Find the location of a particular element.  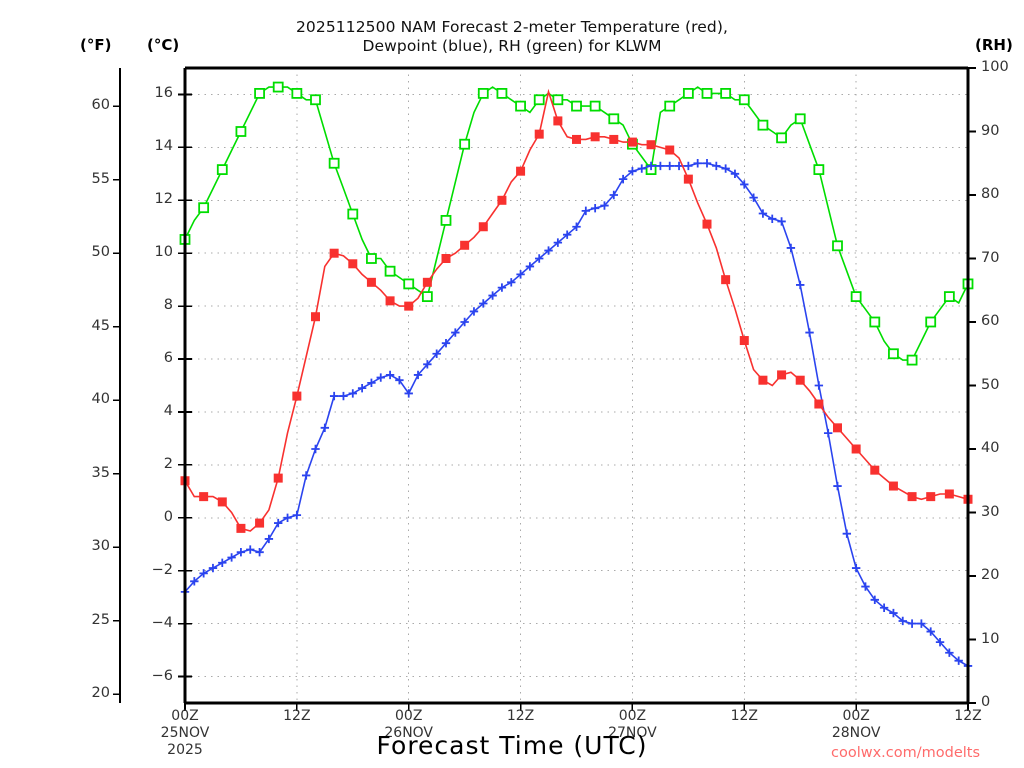

xtick-label: 00Z 27NOV is located at coordinates (632, 724).